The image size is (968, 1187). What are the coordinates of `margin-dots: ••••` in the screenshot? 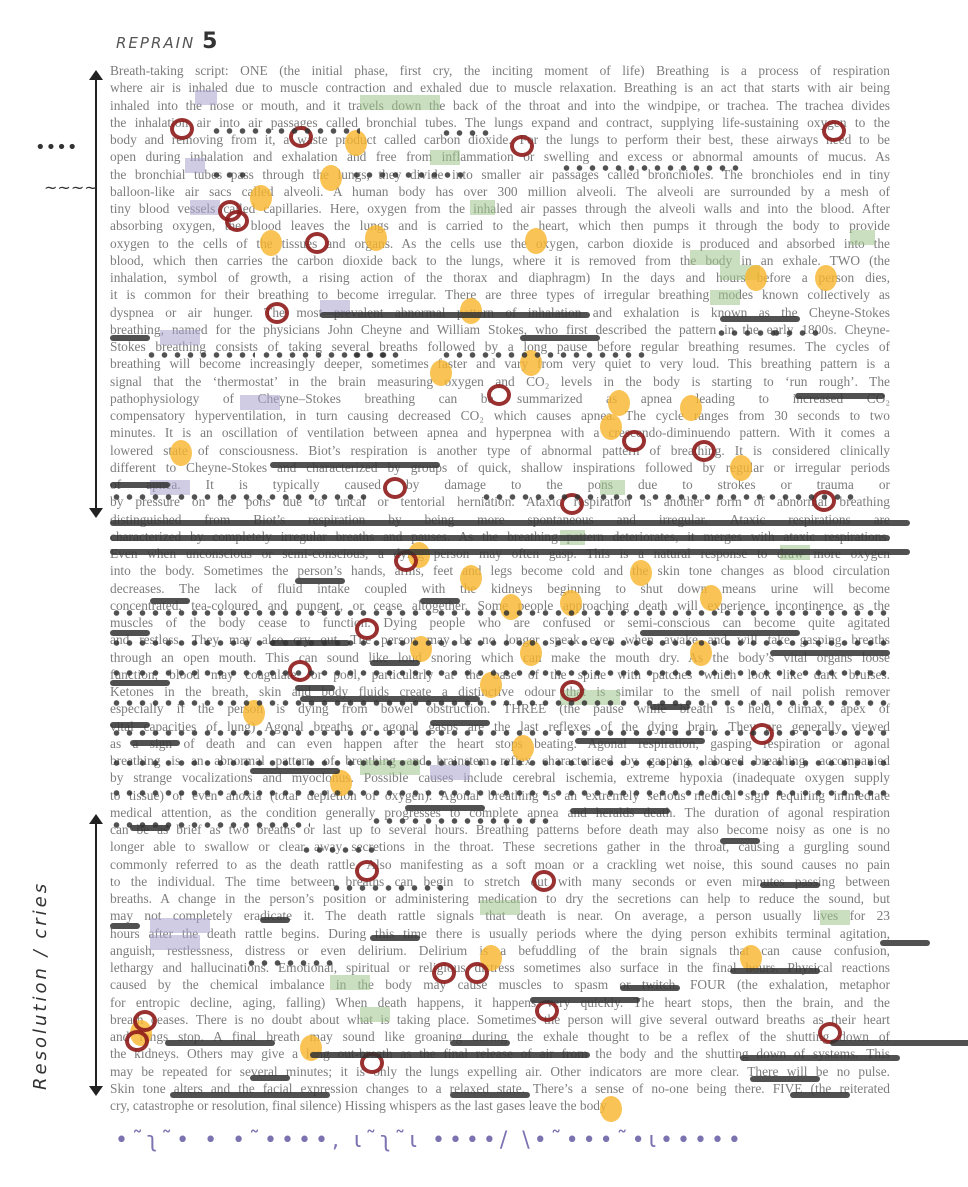 It's located at (56, 147).